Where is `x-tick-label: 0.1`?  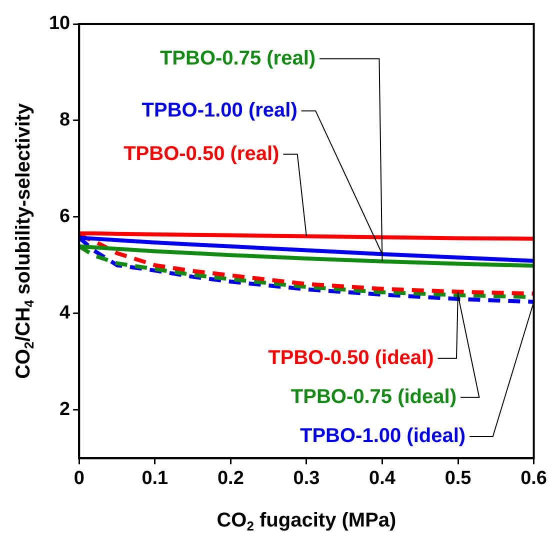 x-tick-label: 0.1 is located at coordinates (155, 478).